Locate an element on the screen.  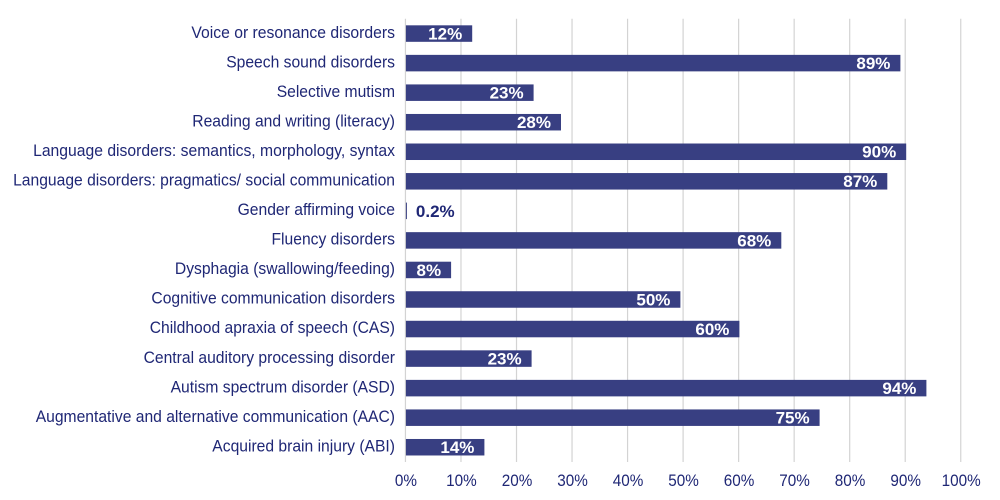
svg-text: 94% is located at coordinates (899, 388).